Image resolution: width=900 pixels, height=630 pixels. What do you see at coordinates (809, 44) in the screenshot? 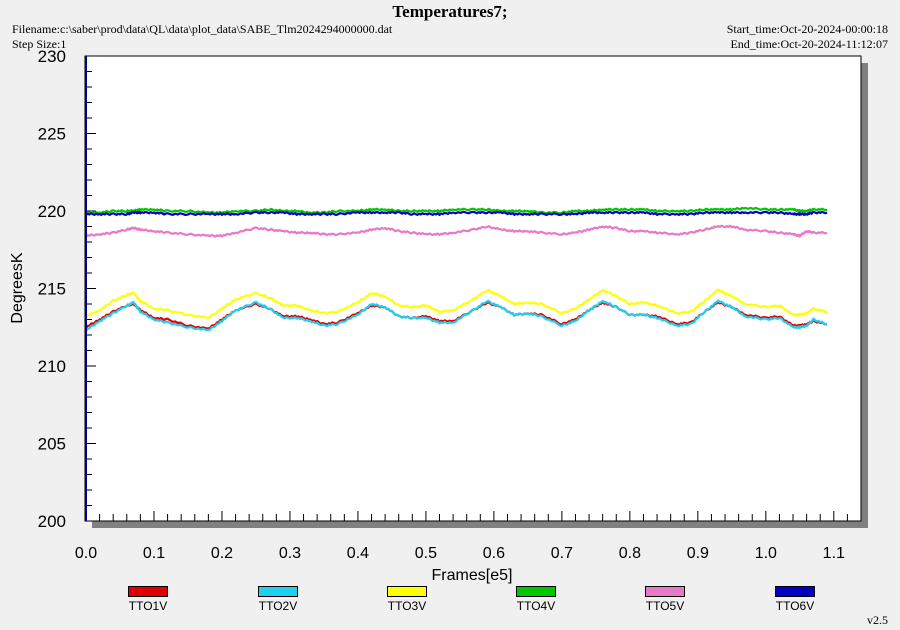
I see `end-time-label: End_time:Oct-20-2024-11:12:07` at bounding box center [809, 44].